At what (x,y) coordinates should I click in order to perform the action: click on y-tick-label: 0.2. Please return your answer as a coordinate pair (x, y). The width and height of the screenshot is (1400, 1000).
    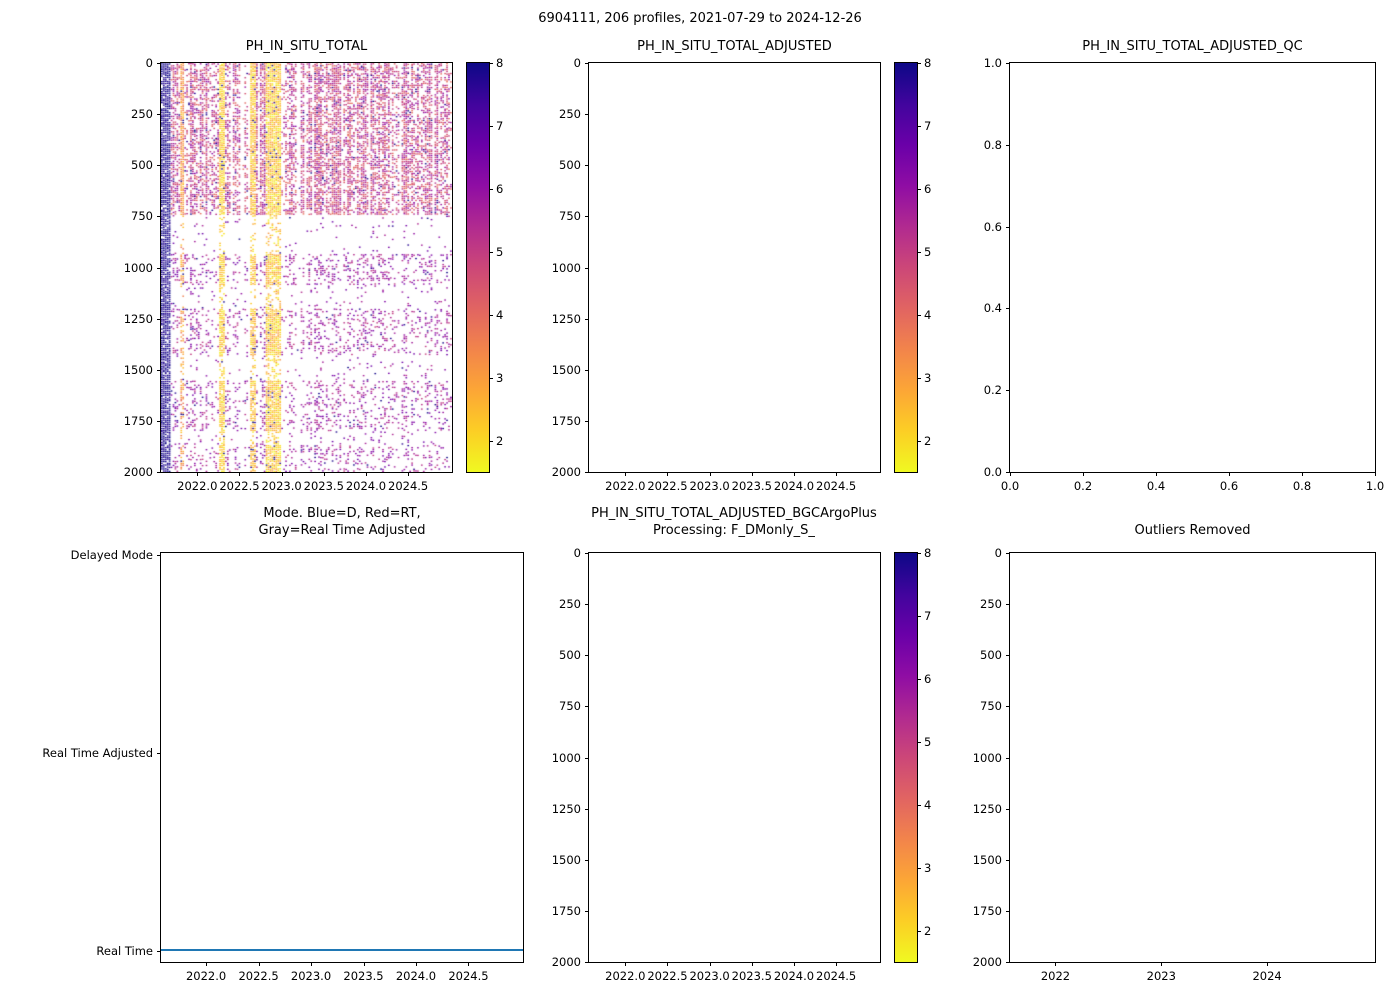
    Looking at the image, I should click on (992, 390).